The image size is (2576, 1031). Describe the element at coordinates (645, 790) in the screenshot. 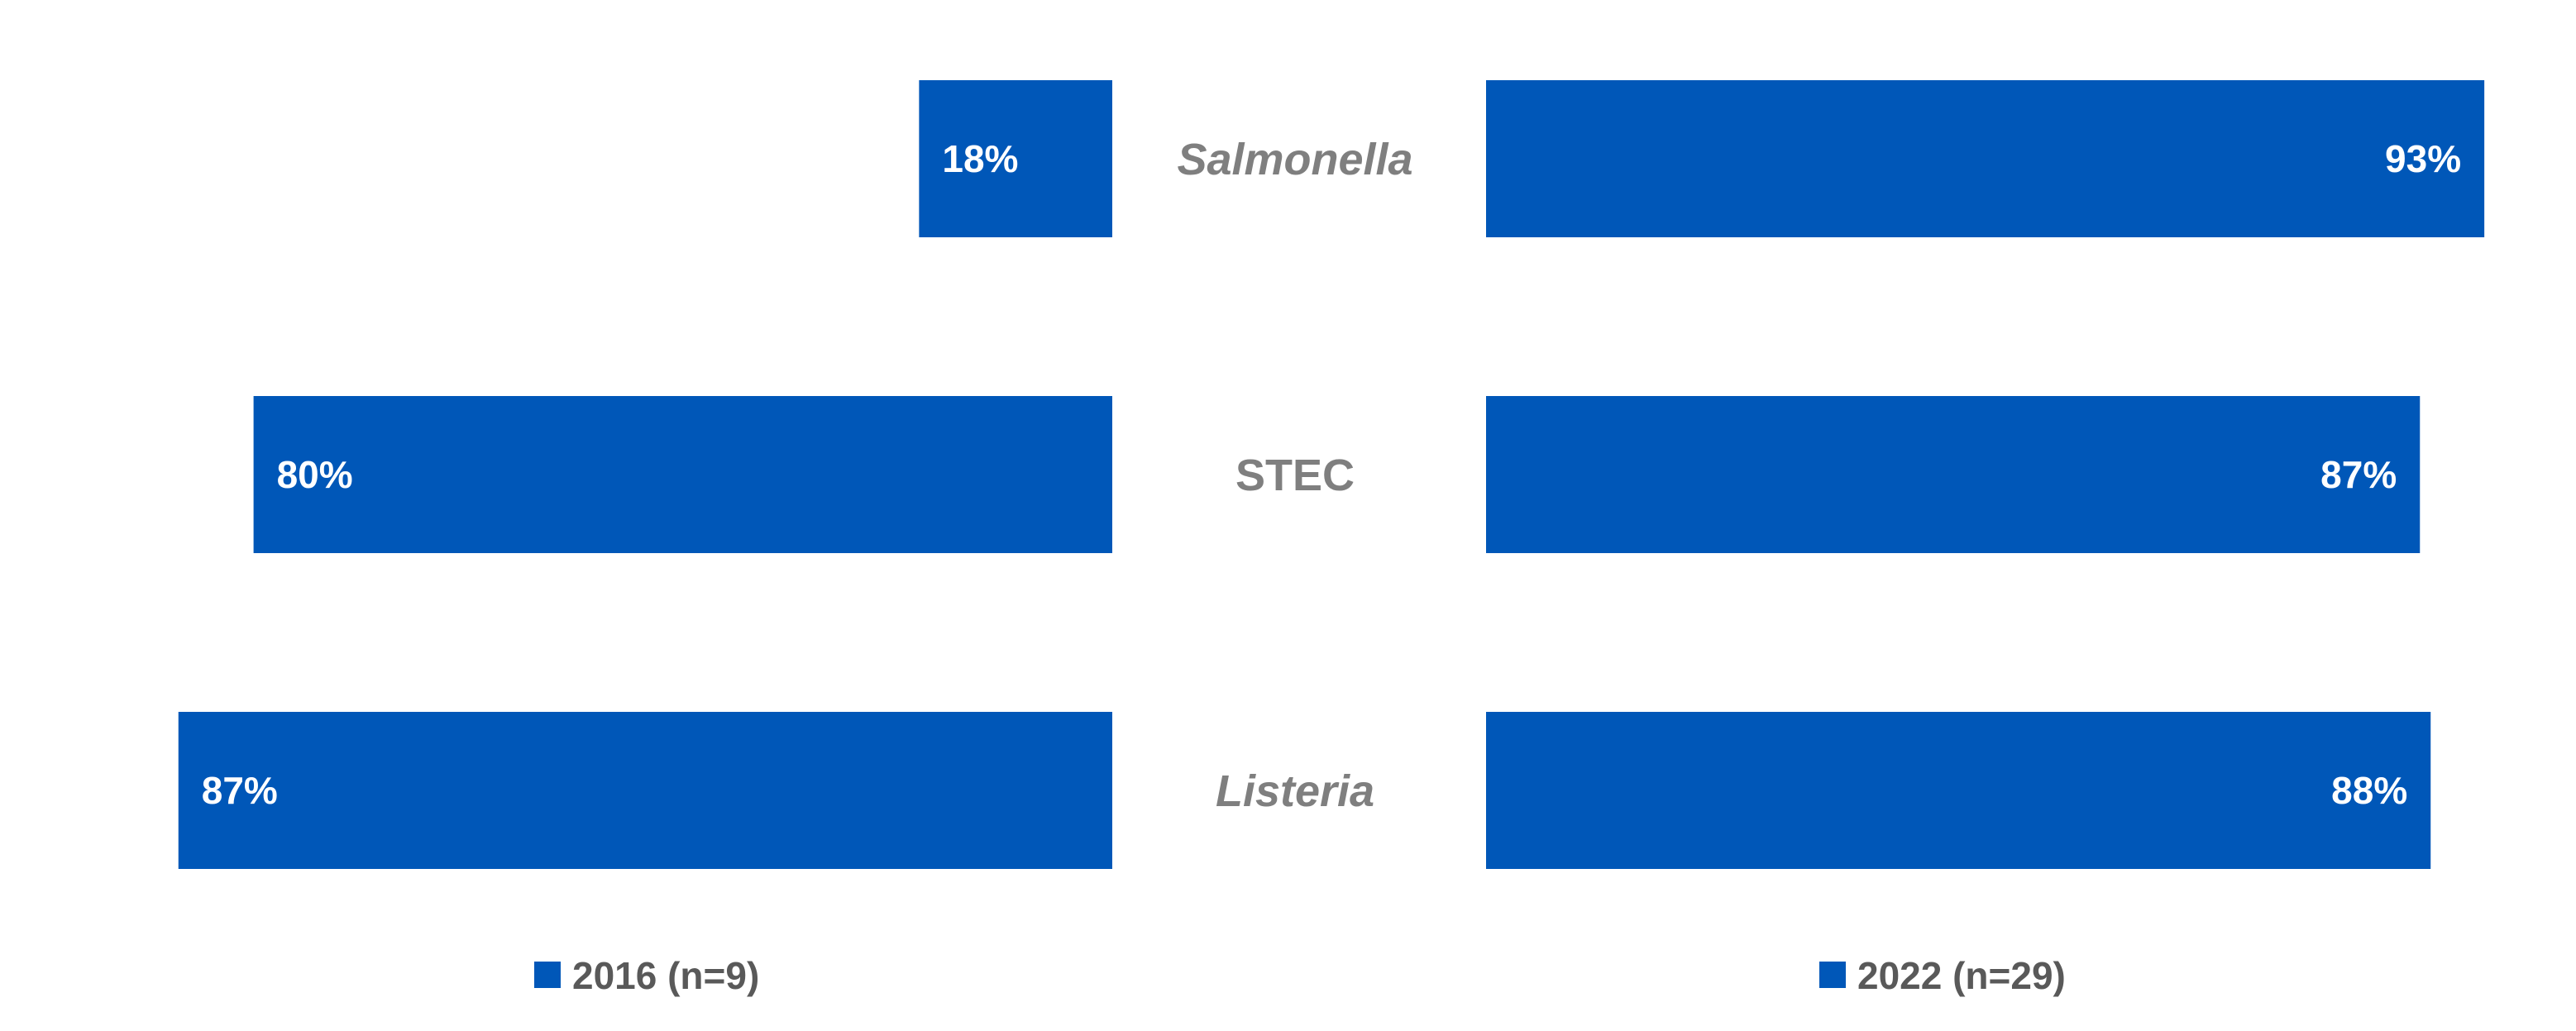

I see `bar-2016-listeria` at that location.